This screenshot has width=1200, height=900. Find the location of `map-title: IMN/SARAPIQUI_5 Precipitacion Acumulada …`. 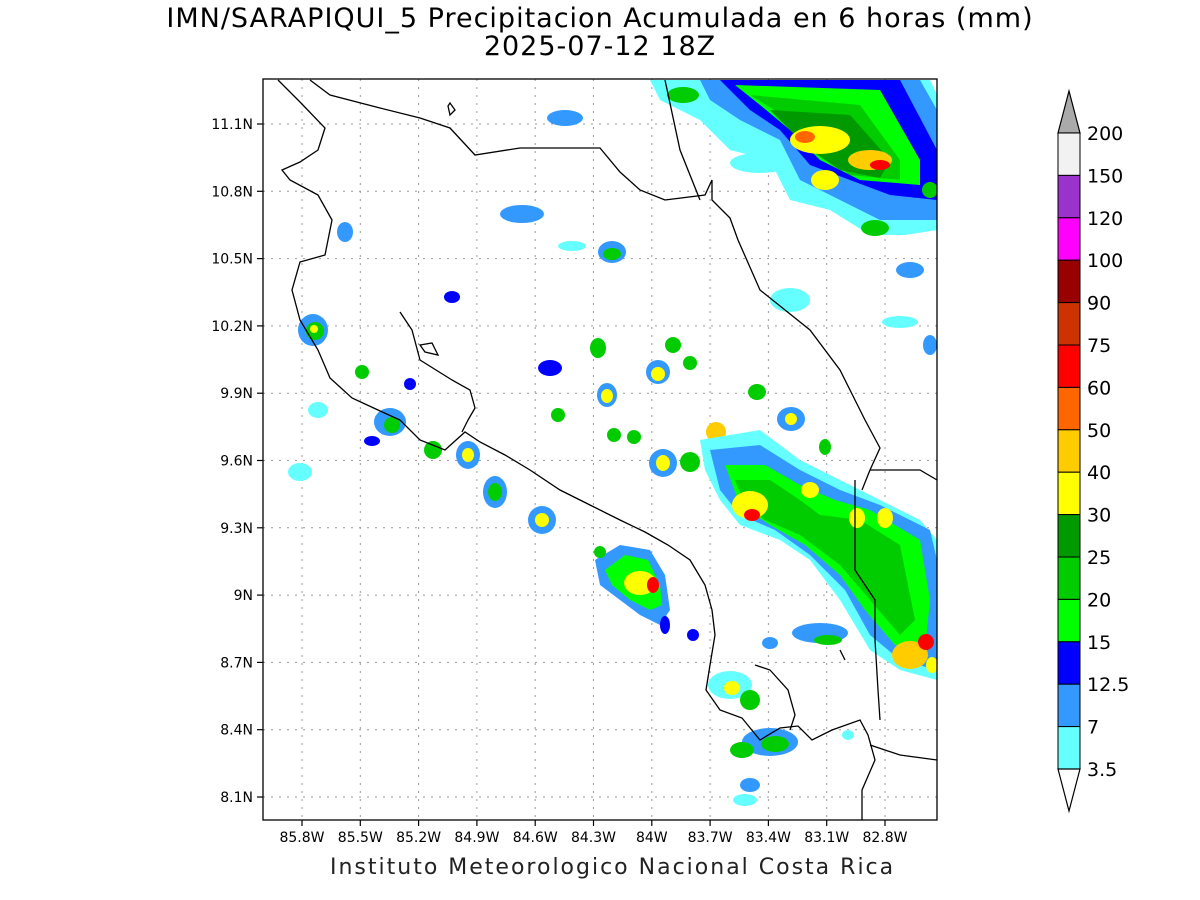

map-title: IMN/SARAPIQUI_5 Precipitacion Acumulada … is located at coordinates (600, 18).